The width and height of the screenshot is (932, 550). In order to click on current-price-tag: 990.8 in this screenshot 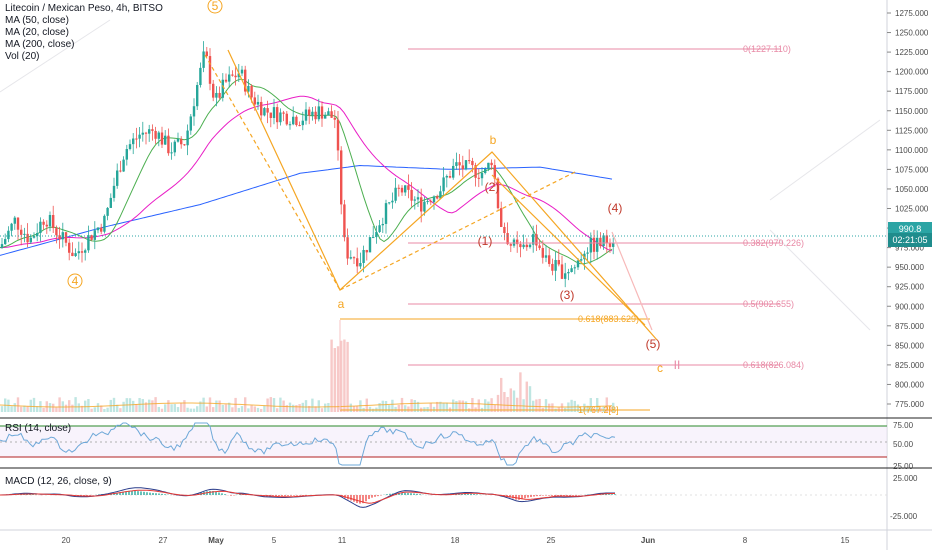, I will do `click(910, 229)`.